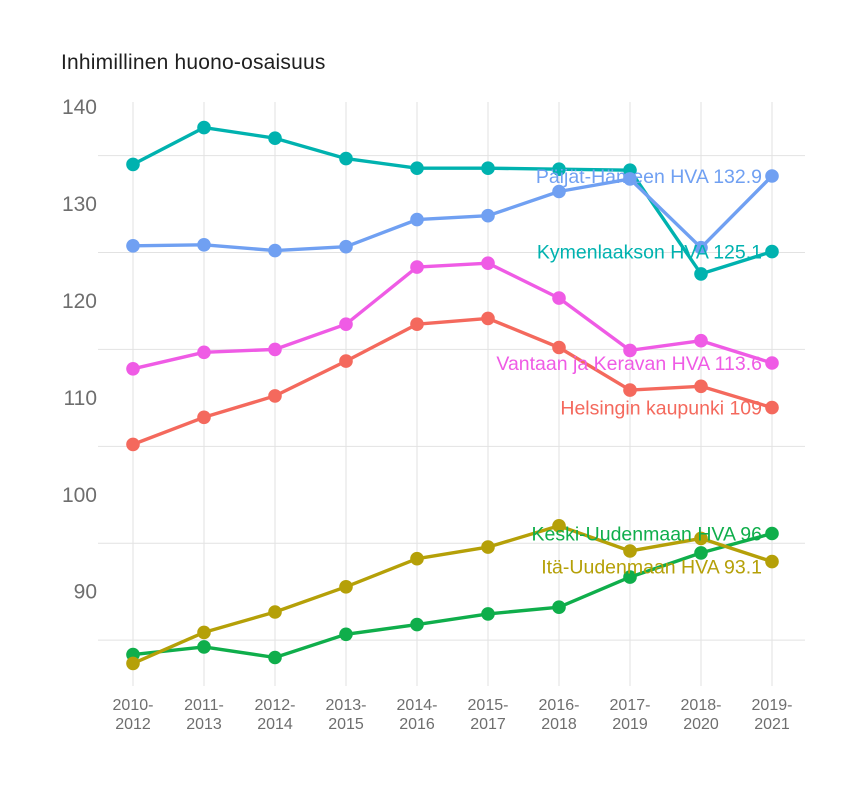  Describe the element at coordinates (79, 204) in the screenshot. I see `y-tick-label: 130` at that location.